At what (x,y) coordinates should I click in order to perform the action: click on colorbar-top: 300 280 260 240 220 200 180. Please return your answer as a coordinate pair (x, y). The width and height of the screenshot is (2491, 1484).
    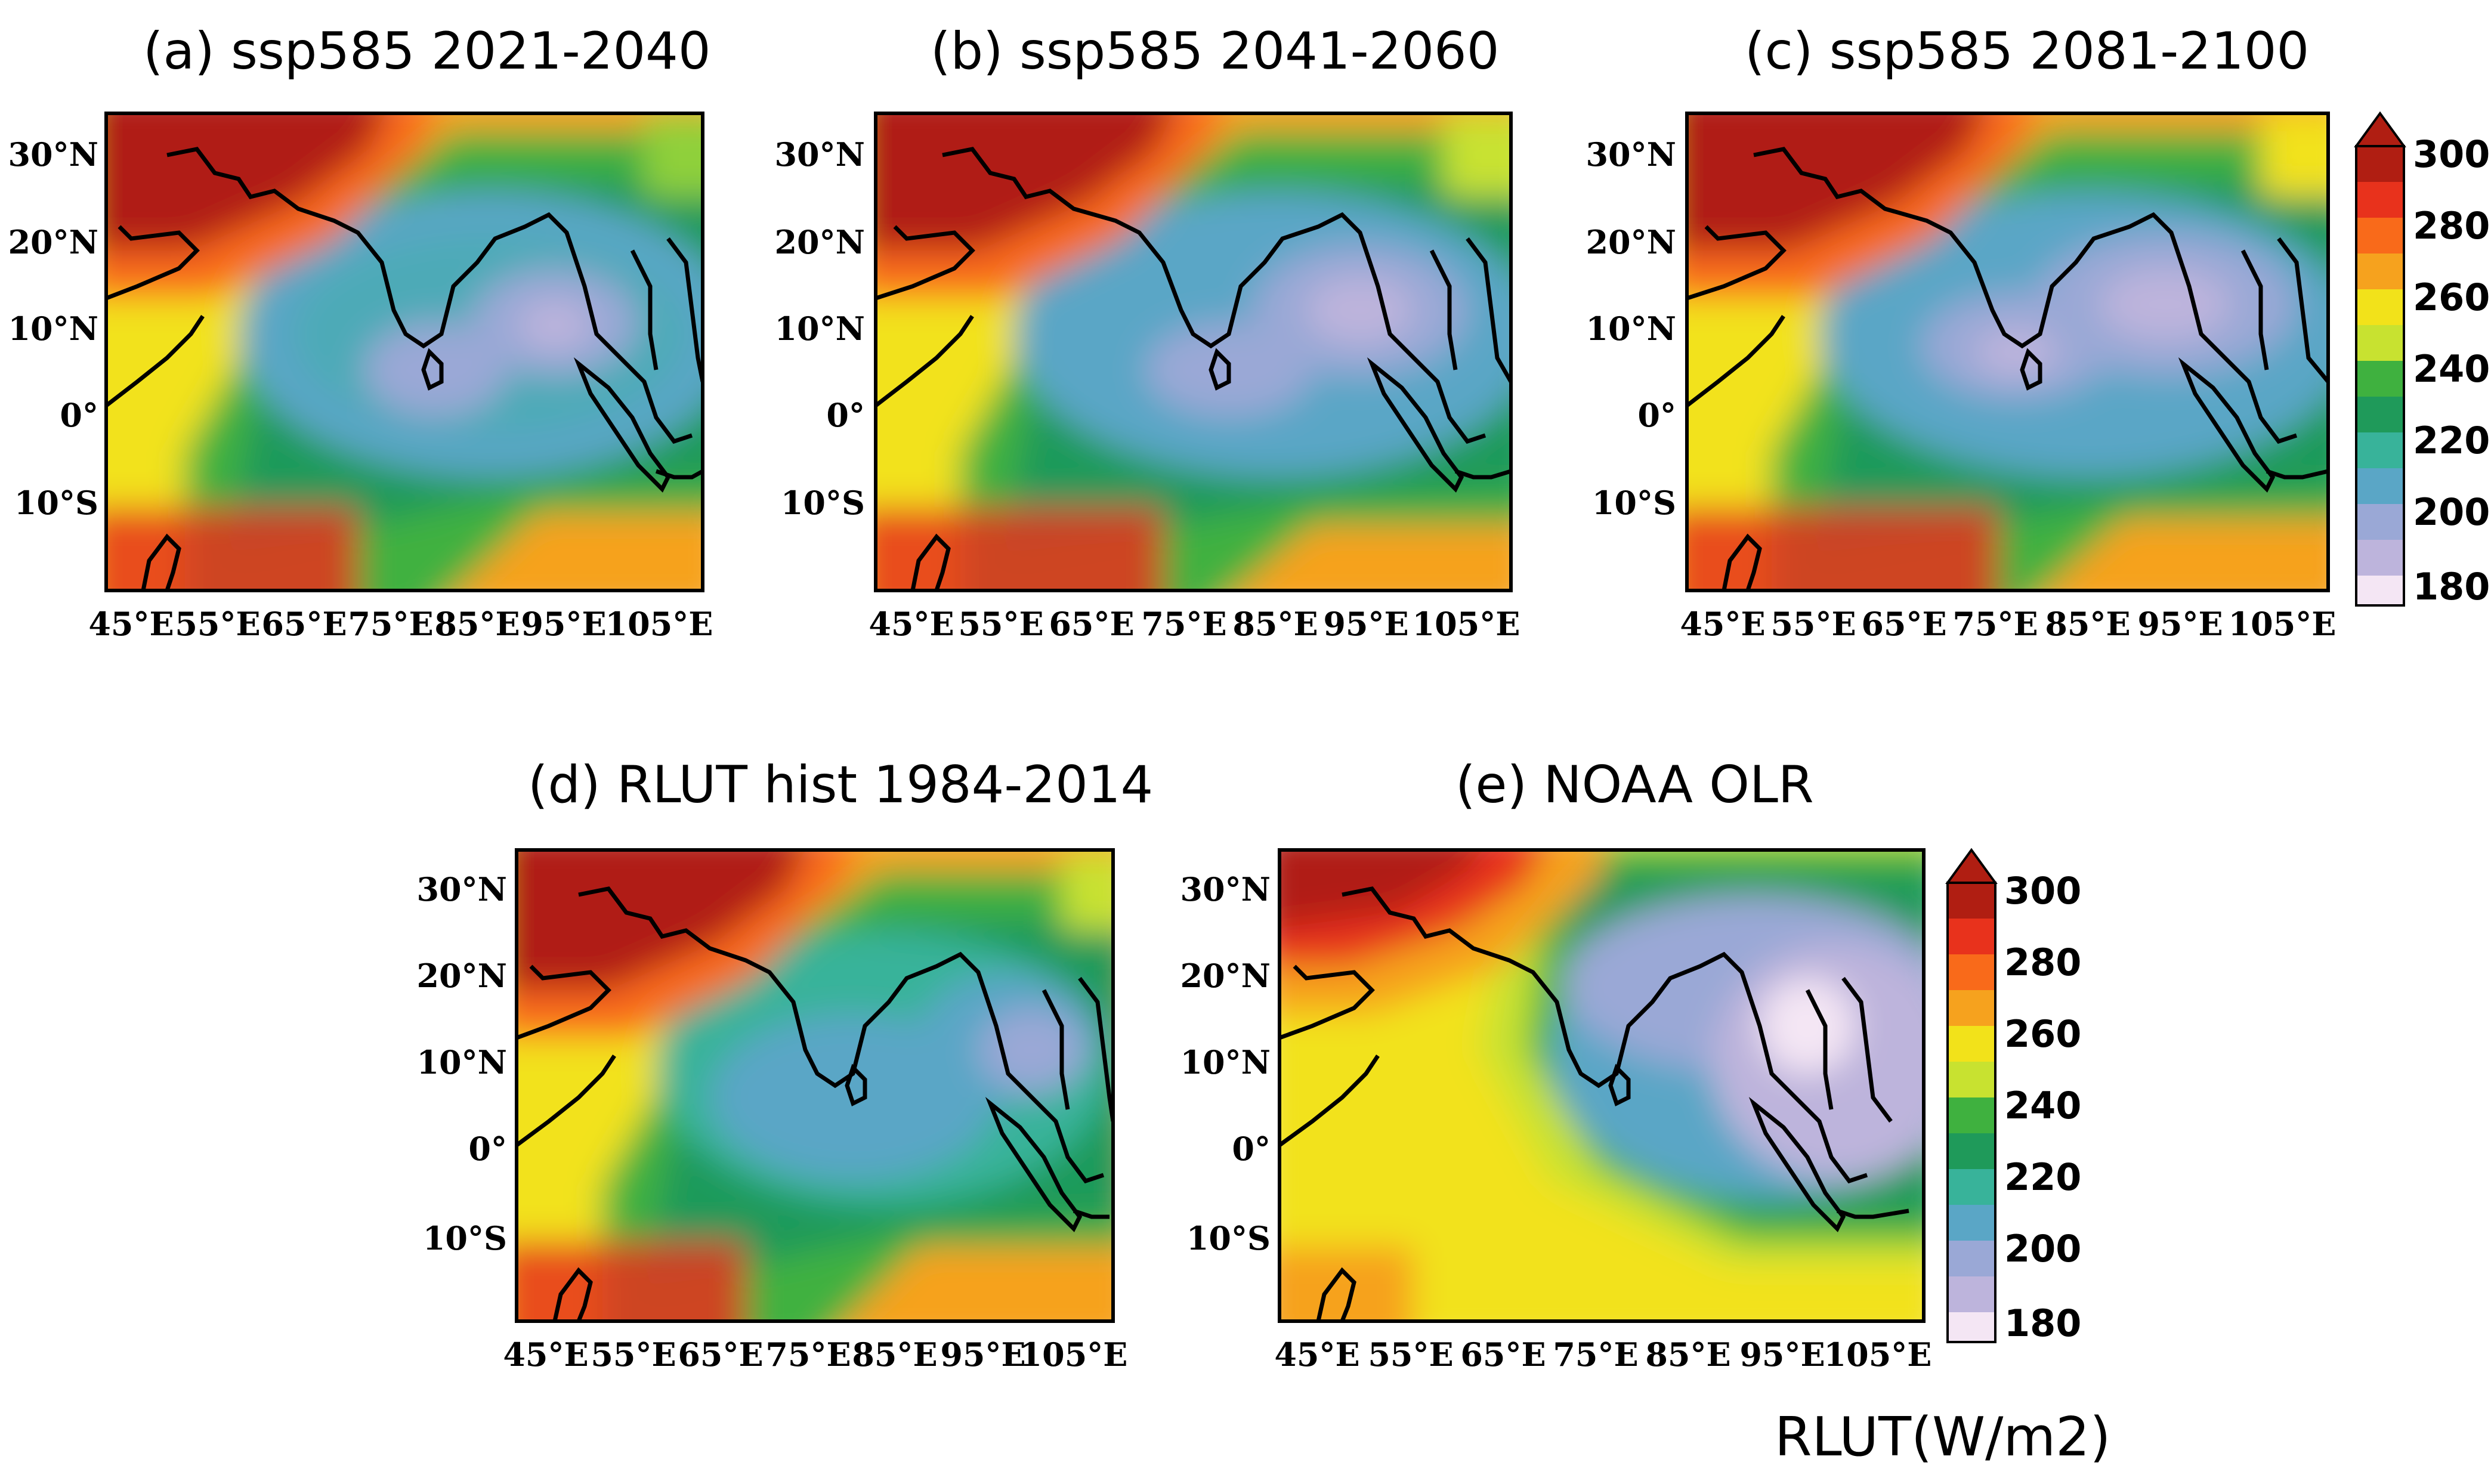
    Looking at the image, I should click on (2422, 359).